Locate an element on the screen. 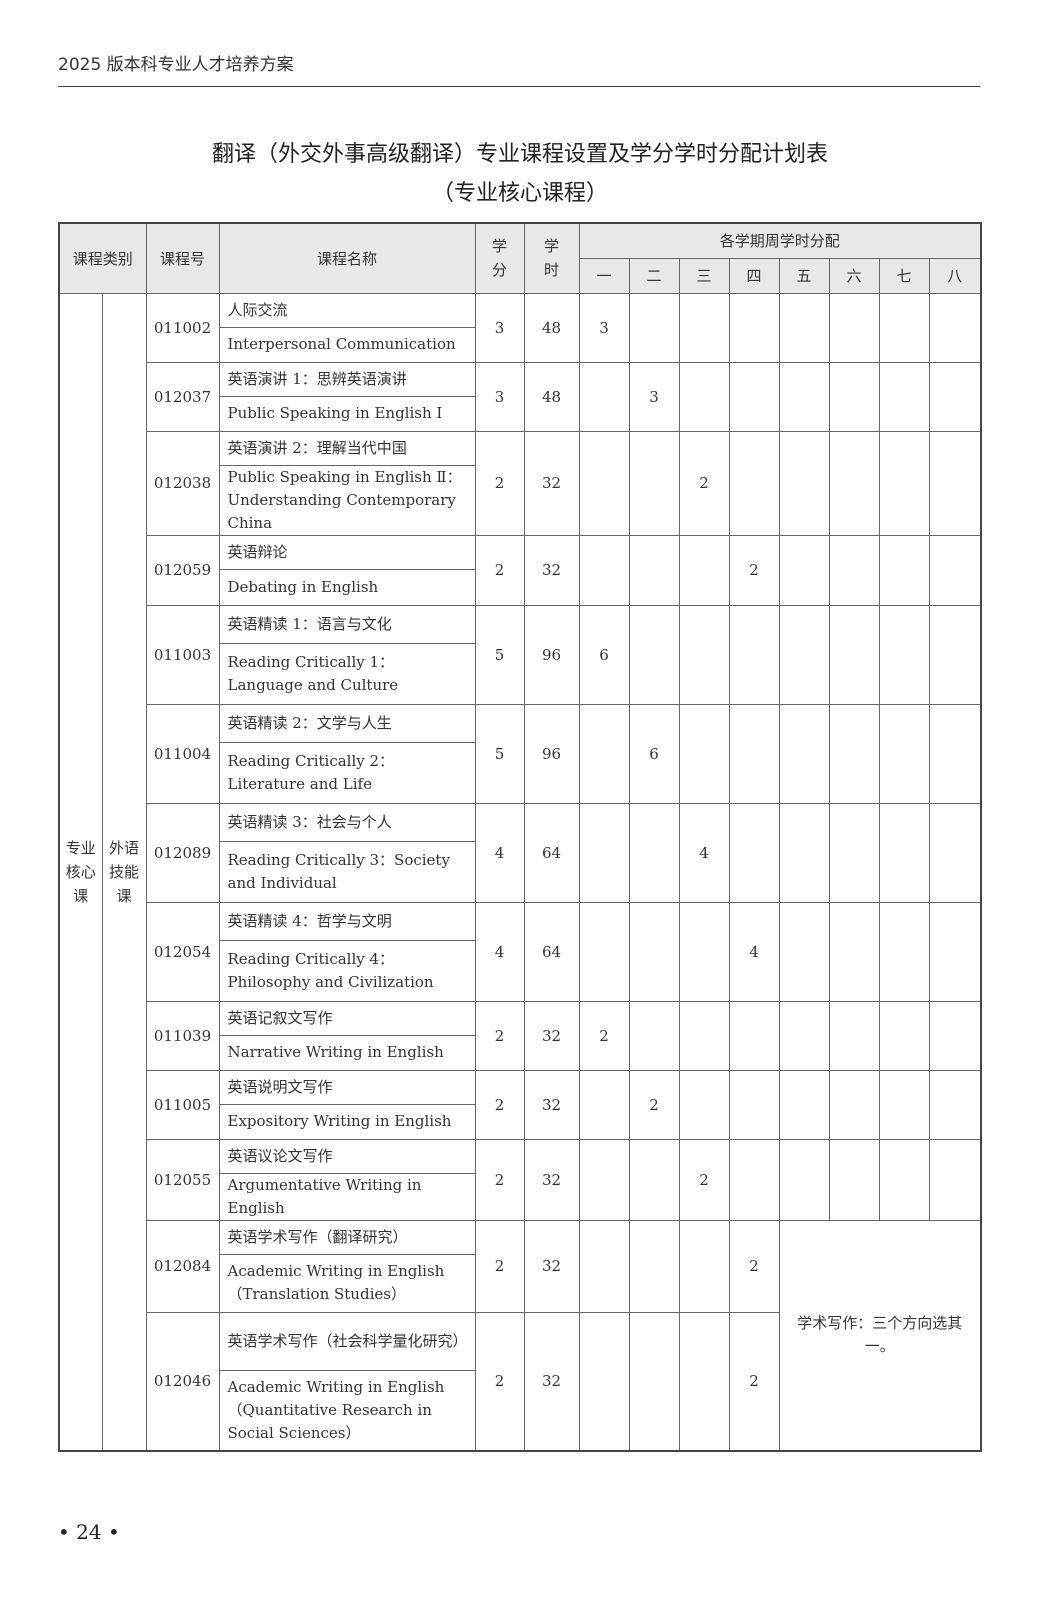  table-row: 011005 英语说明文写作 2 32 2 is located at coordinates (520, 1104).